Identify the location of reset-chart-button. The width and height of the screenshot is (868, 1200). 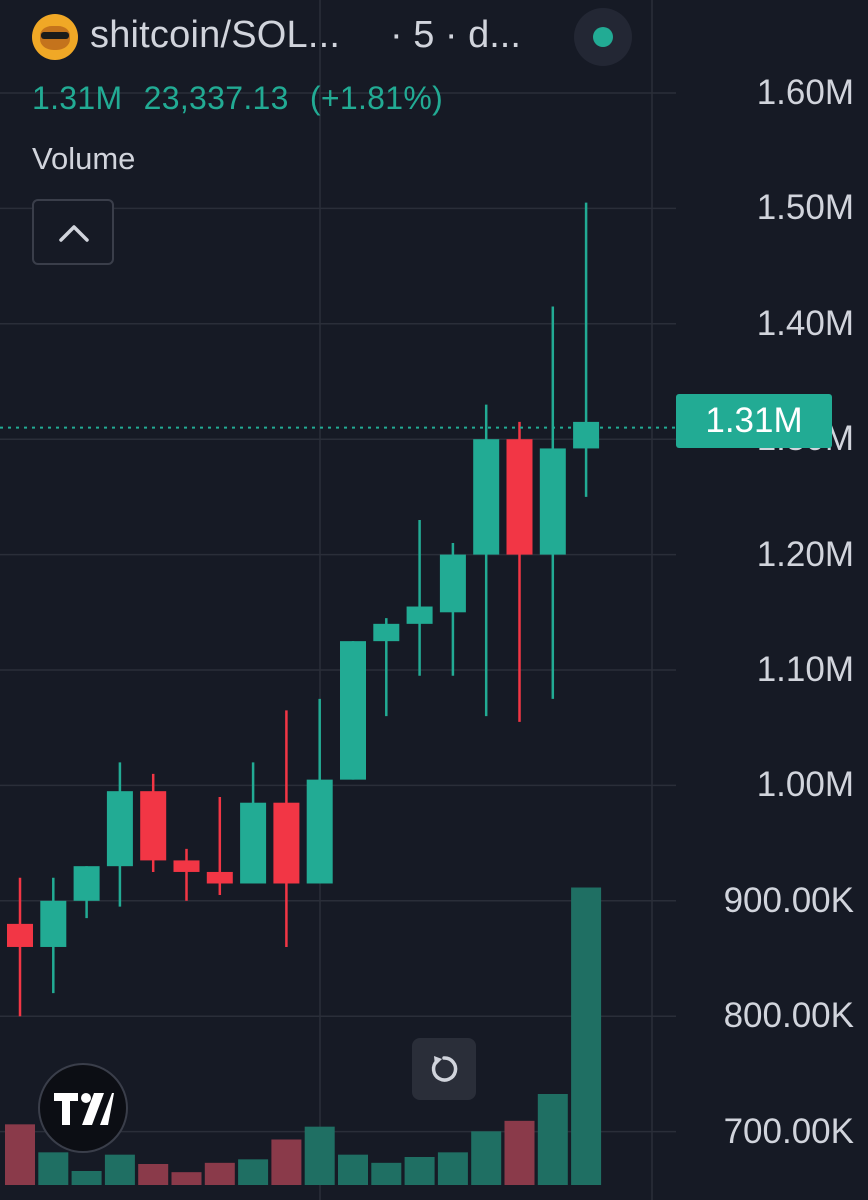
(444, 1069).